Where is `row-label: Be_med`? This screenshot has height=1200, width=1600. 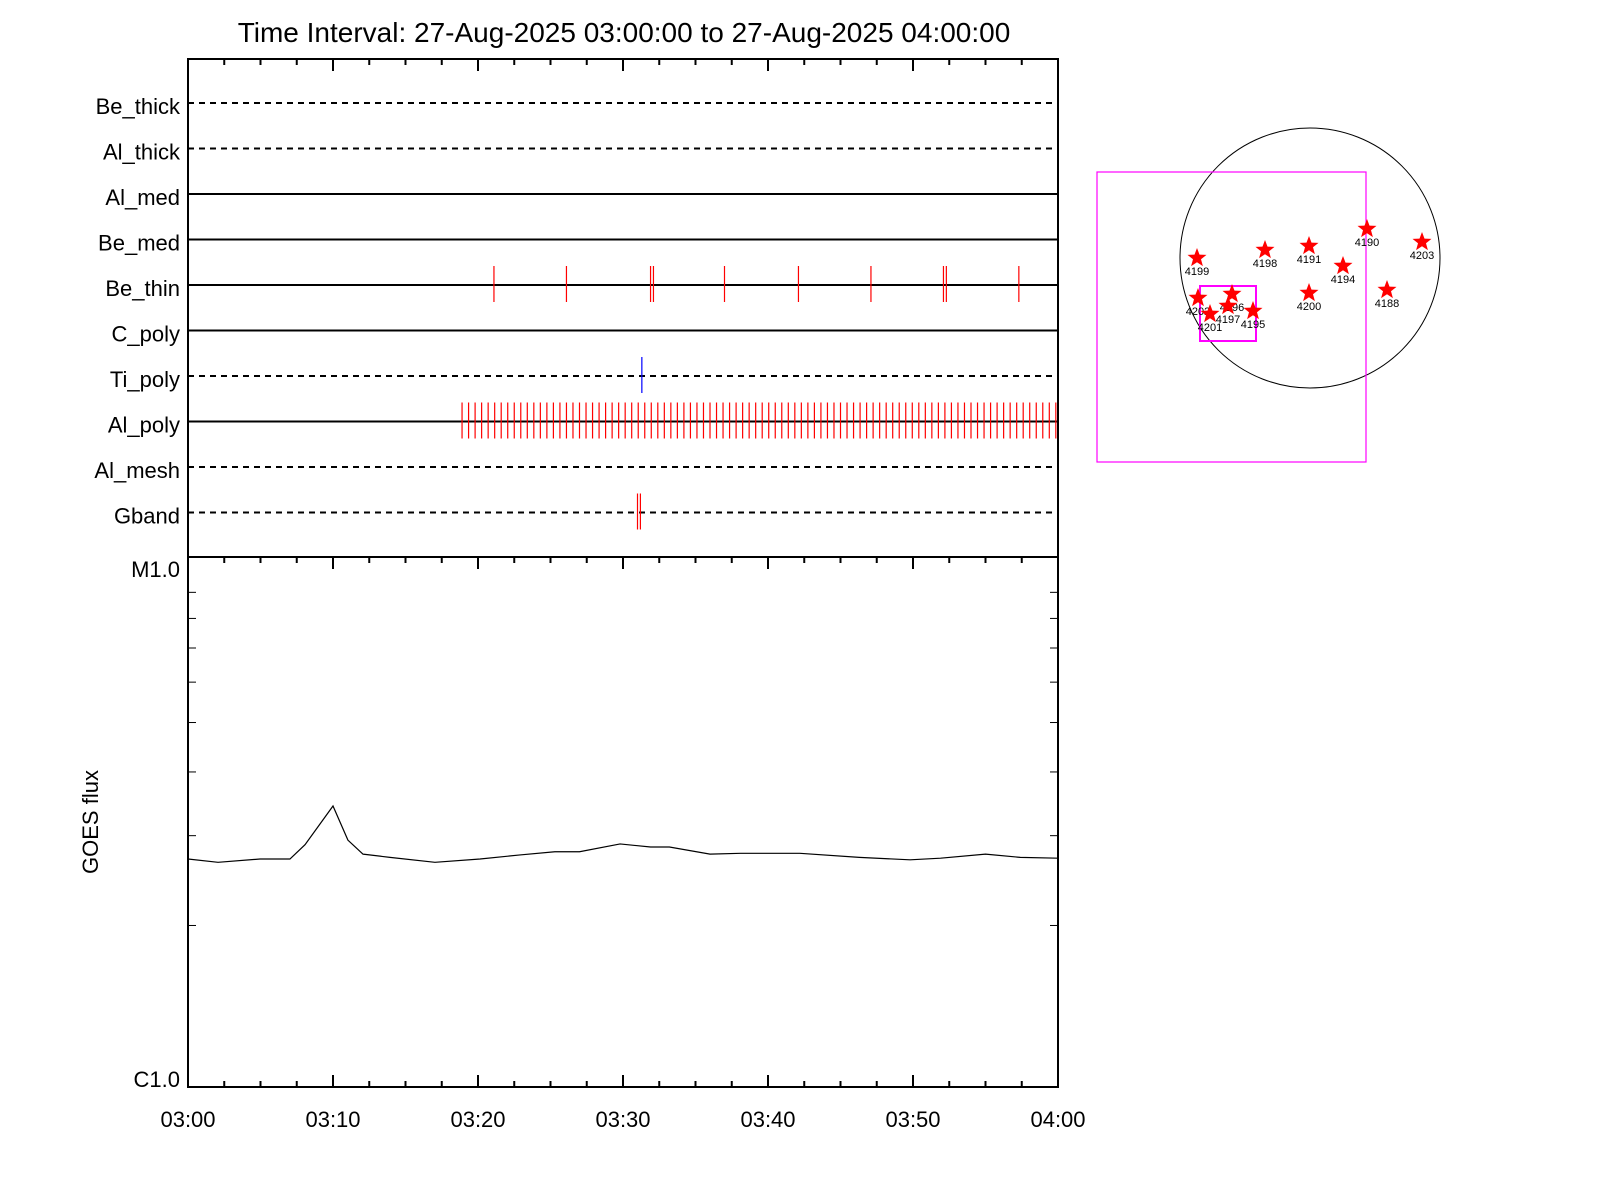 row-label: Be_med is located at coordinates (139, 243).